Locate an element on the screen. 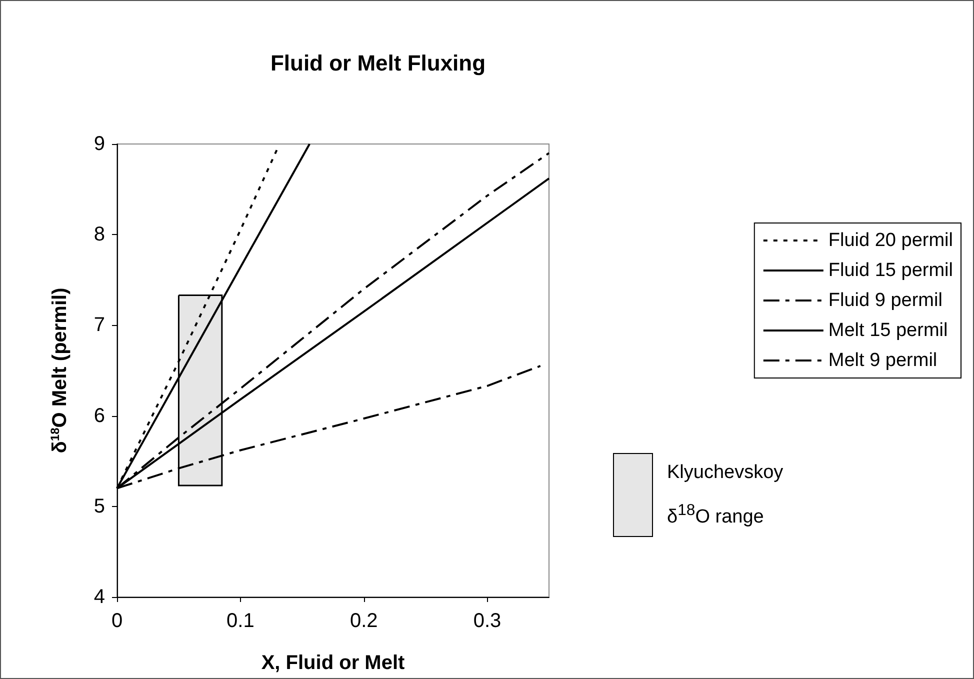 The width and height of the screenshot is (974, 679). chart-title: Fluid or Melt Fluxing is located at coordinates (378, 63).